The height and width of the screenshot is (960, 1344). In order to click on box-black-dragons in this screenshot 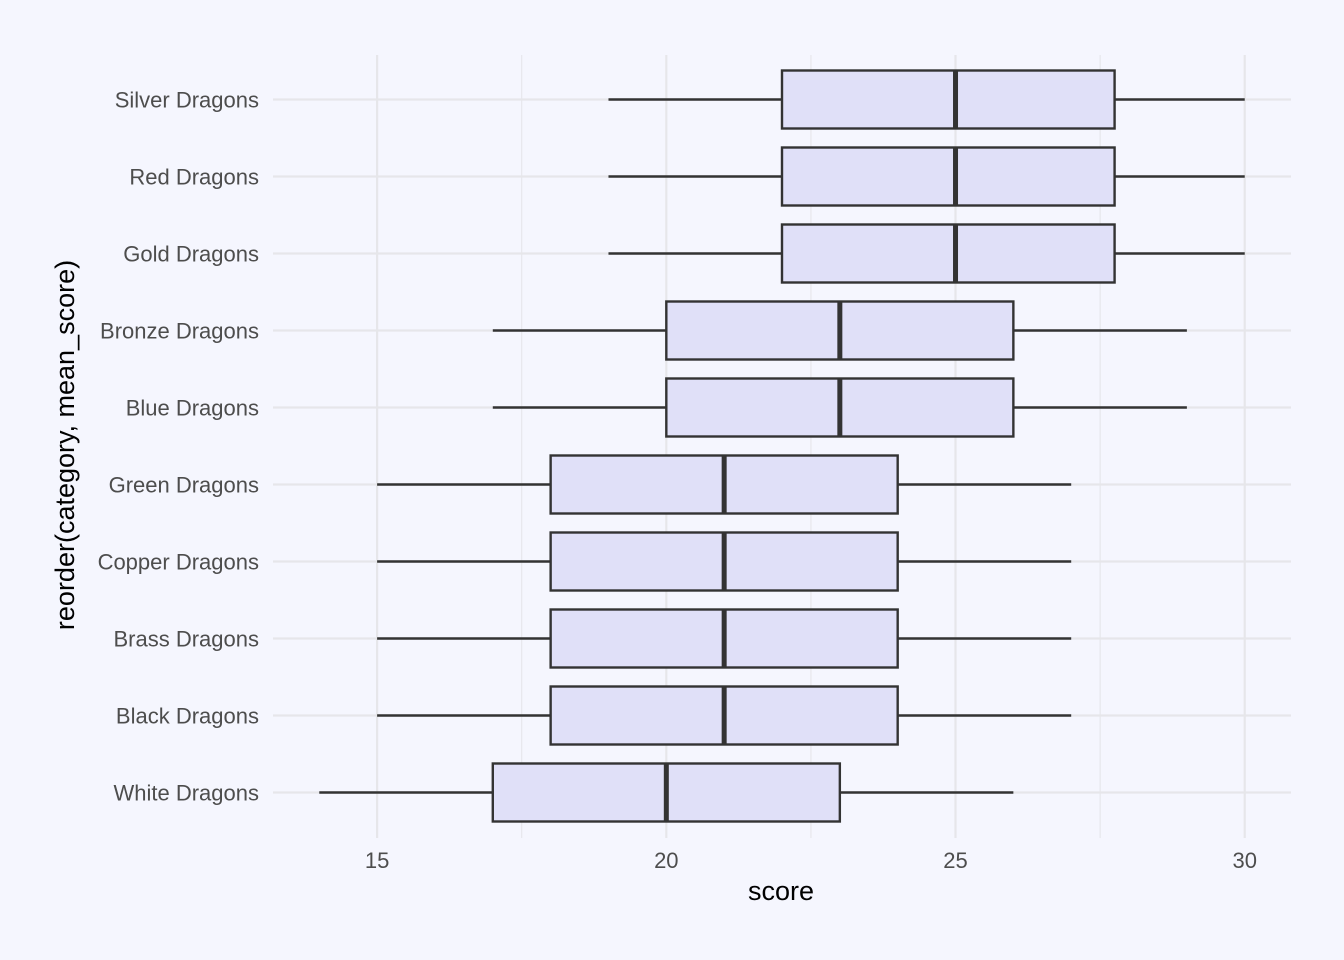, I will do `click(724, 715)`.